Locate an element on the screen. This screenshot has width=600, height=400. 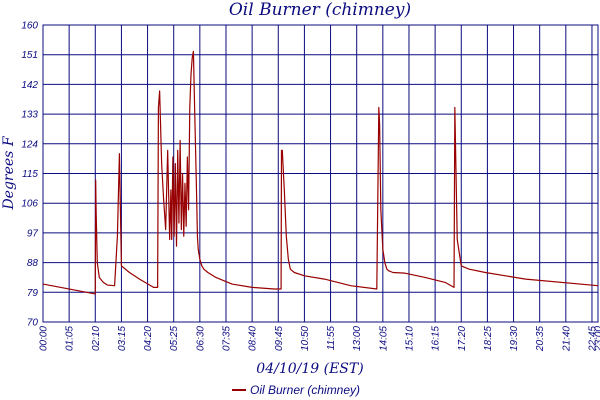
x-tick-label: 04:20 is located at coordinates (148, 338).